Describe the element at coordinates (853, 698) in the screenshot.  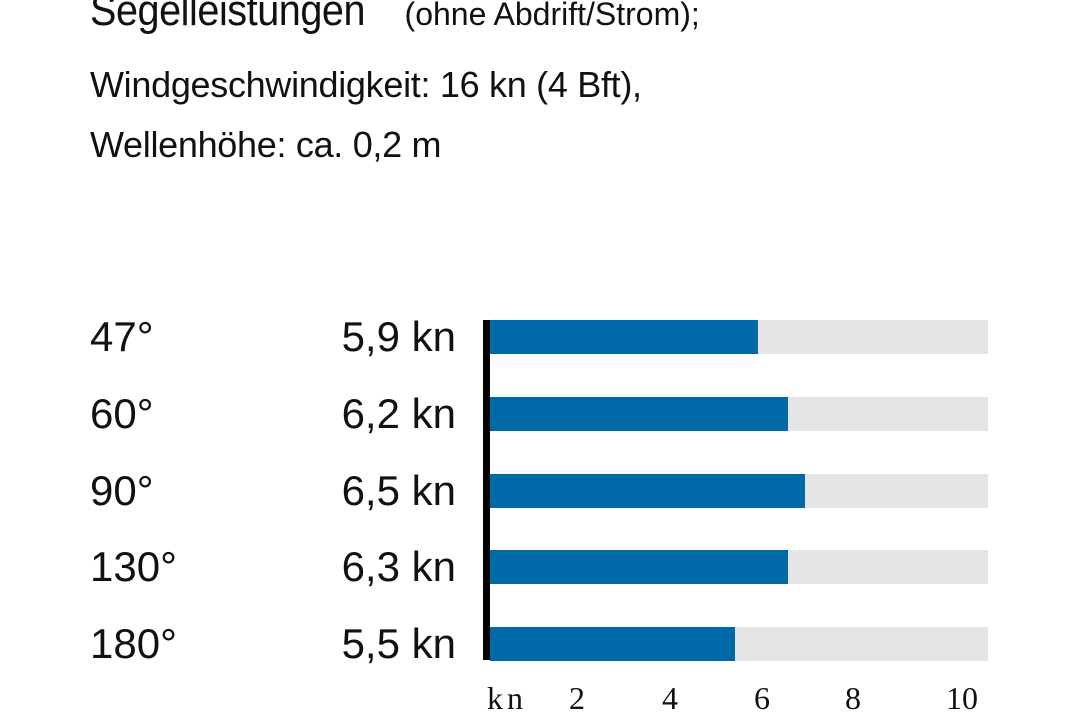
I see `x-tick: 8` at that location.